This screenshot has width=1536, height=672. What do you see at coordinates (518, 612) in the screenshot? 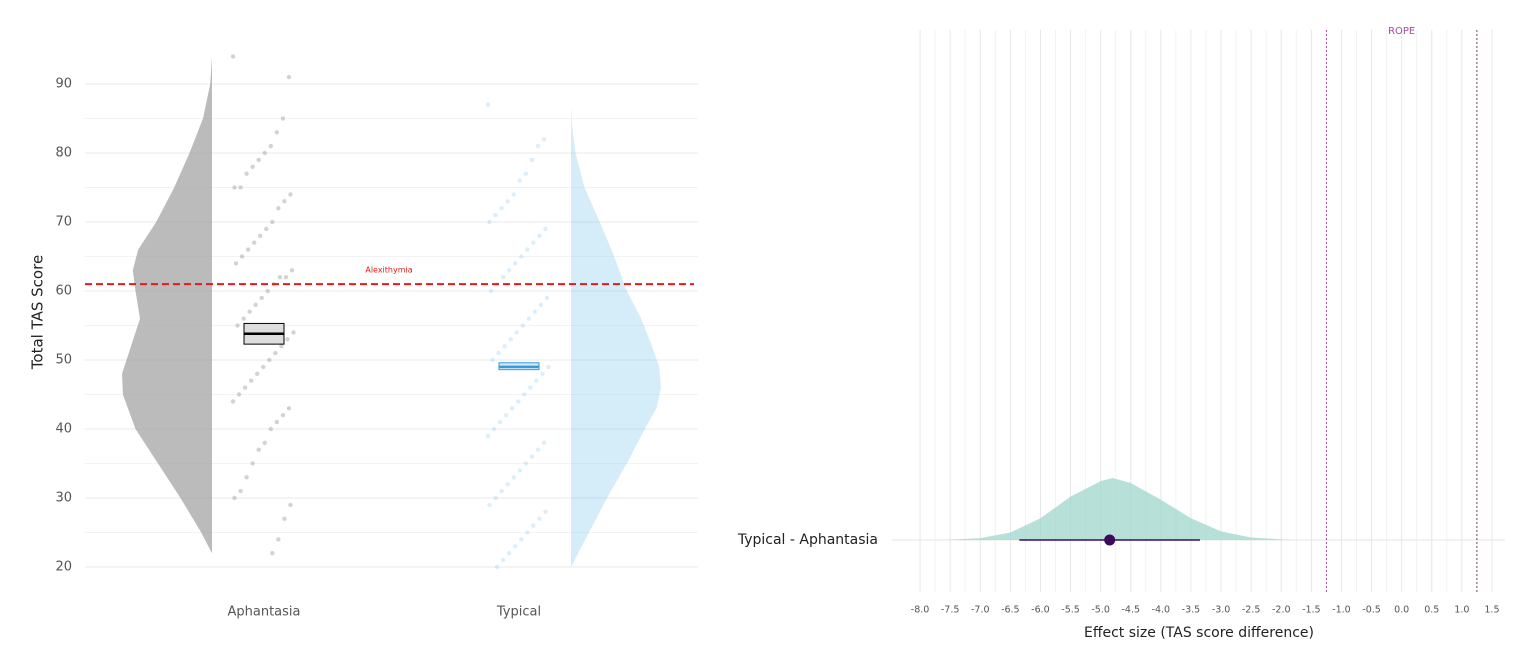
I see `x-tick-label: Typical` at bounding box center [518, 612].